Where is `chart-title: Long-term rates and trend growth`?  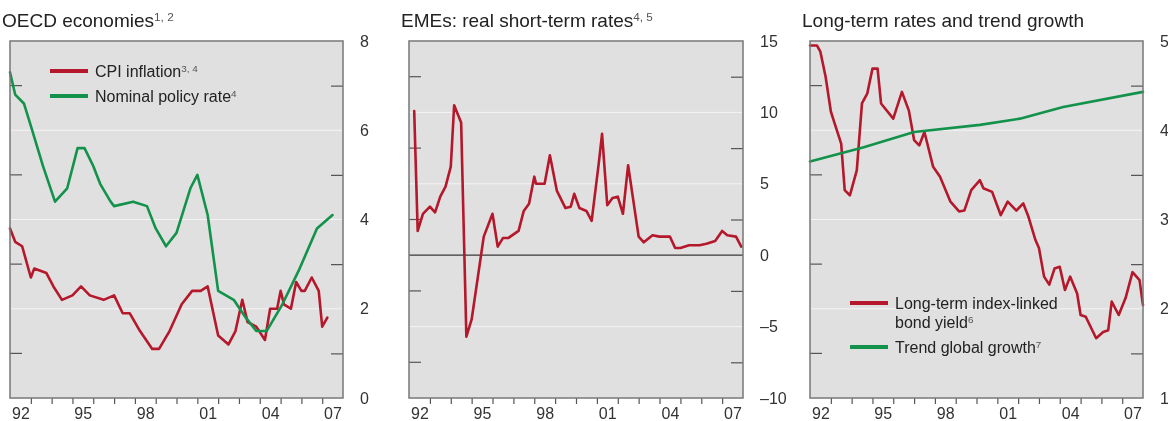 chart-title: Long-term rates and trend growth is located at coordinates (943, 20).